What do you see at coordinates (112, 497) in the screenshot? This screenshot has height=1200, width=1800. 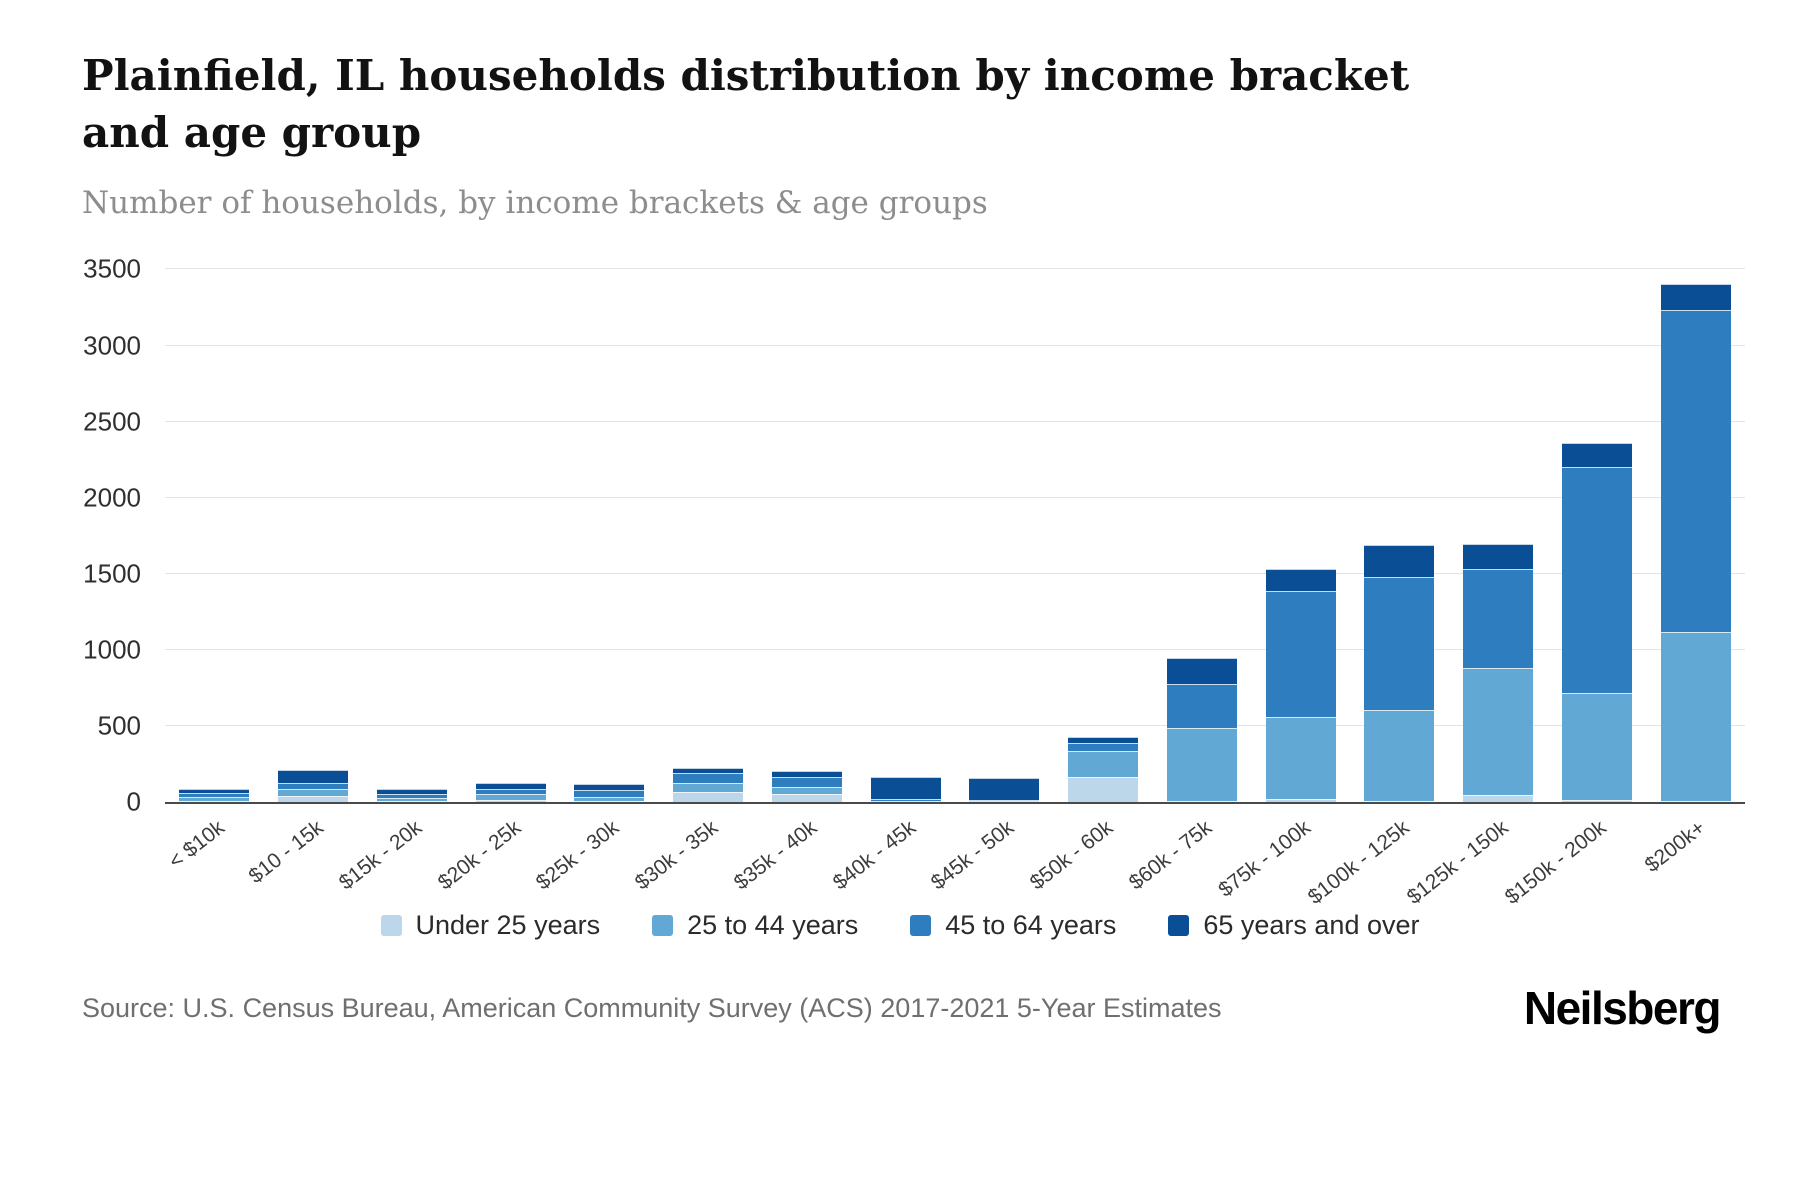 I see `y-axis-tick-label: 2000` at bounding box center [112, 497].